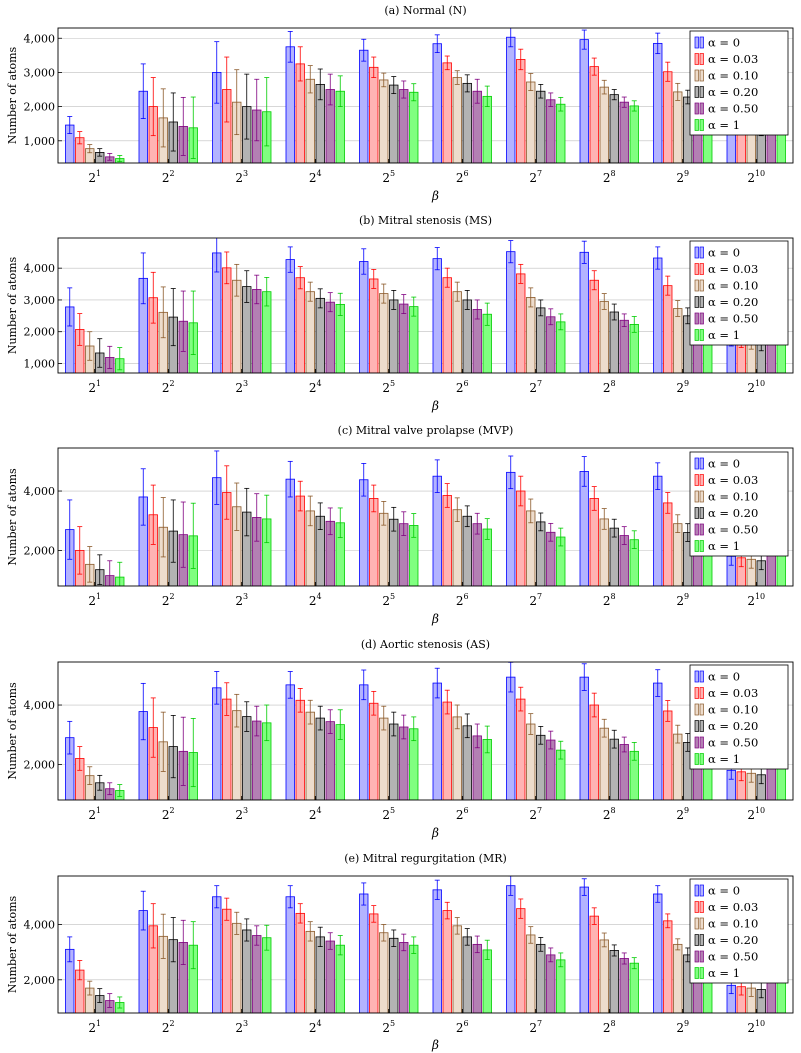  What do you see at coordinates (425, 95) in the screenshot?
I see `bars-layer` at bounding box center [425, 95].